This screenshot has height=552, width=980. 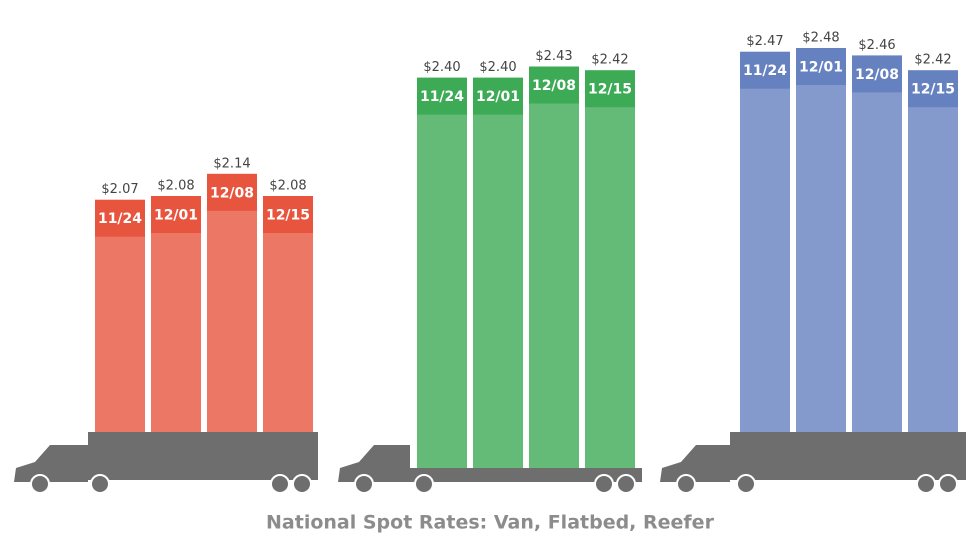 I want to click on value-label: $2.43, so click(x=553, y=56).